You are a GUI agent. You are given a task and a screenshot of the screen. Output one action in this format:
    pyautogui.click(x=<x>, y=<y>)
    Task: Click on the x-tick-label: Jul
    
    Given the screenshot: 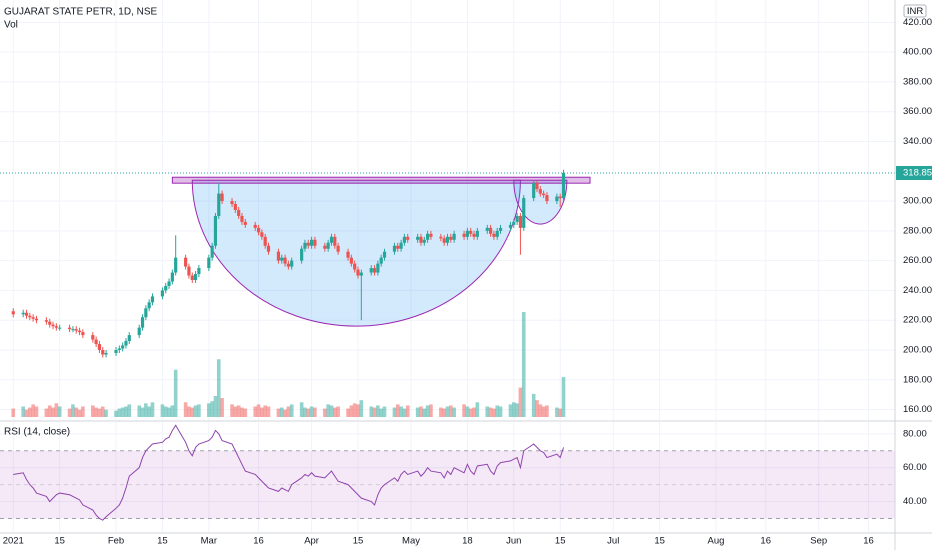 What is the action you would take?
    pyautogui.click(x=613, y=541)
    